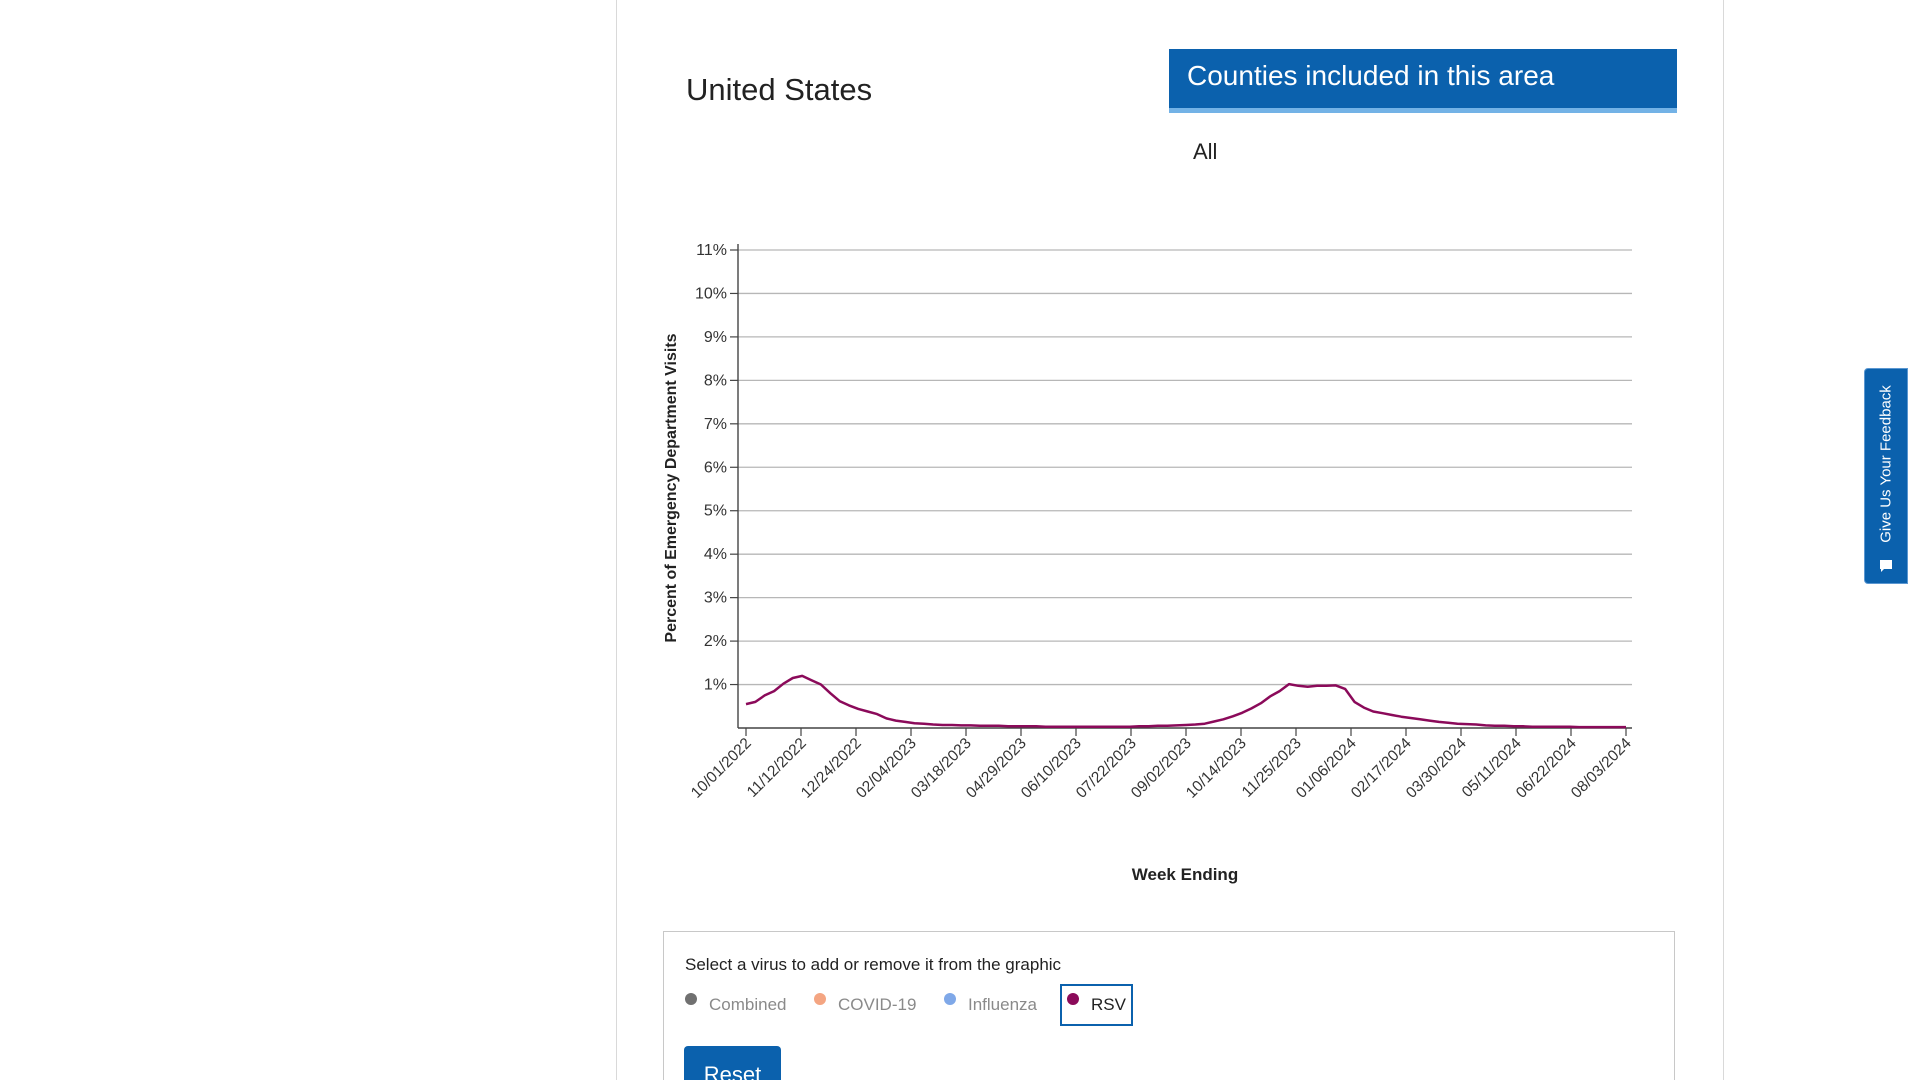 The image size is (1920, 1080). I want to click on covid-dot-icon, so click(820, 999).